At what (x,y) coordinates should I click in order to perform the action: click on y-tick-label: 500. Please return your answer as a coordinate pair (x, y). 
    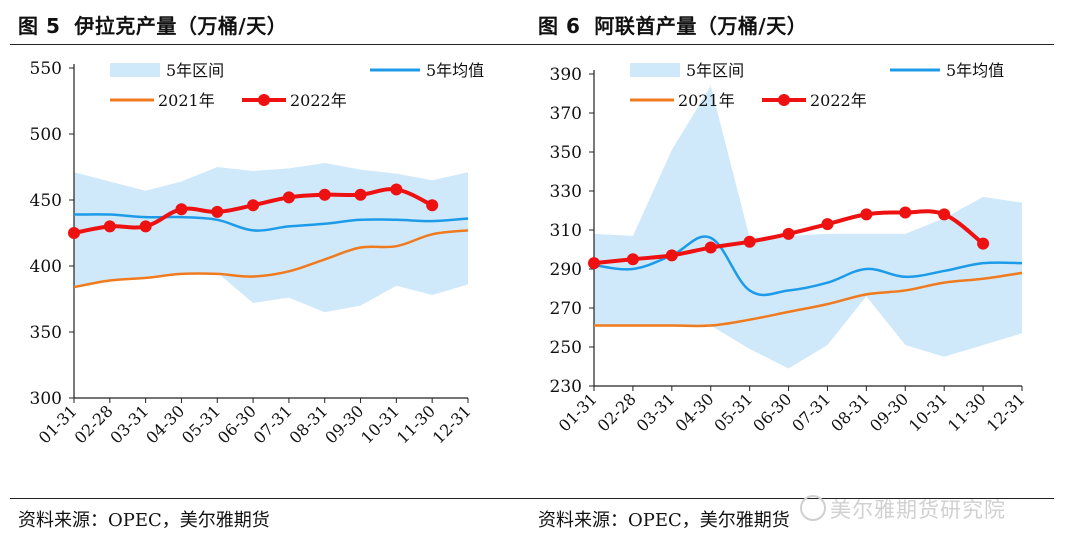
    Looking at the image, I should click on (46, 135).